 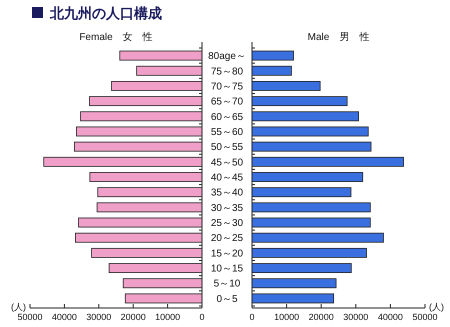 What do you see at coordinates (227, 299) in the screenshot?
I see `y-tick-label: 0～5` at bounding box center [227, 299].